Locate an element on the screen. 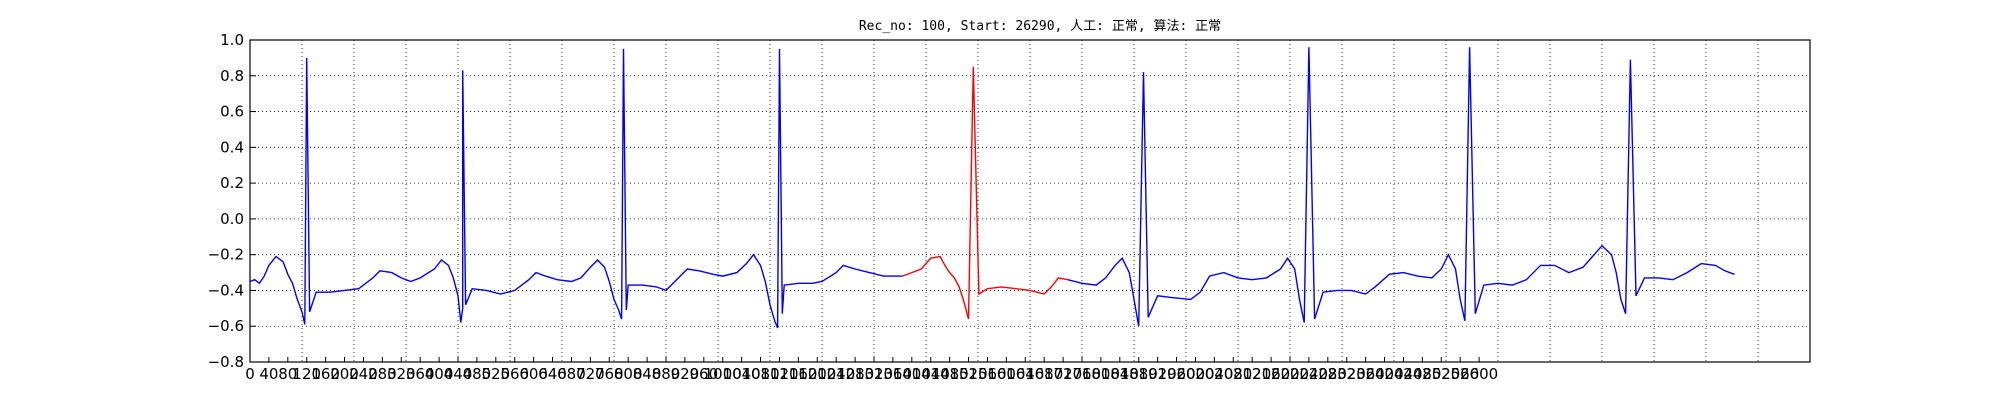 This screenshot has height=400, width=2000. x-tick-label: 40 is located at coordinates (268, 374).